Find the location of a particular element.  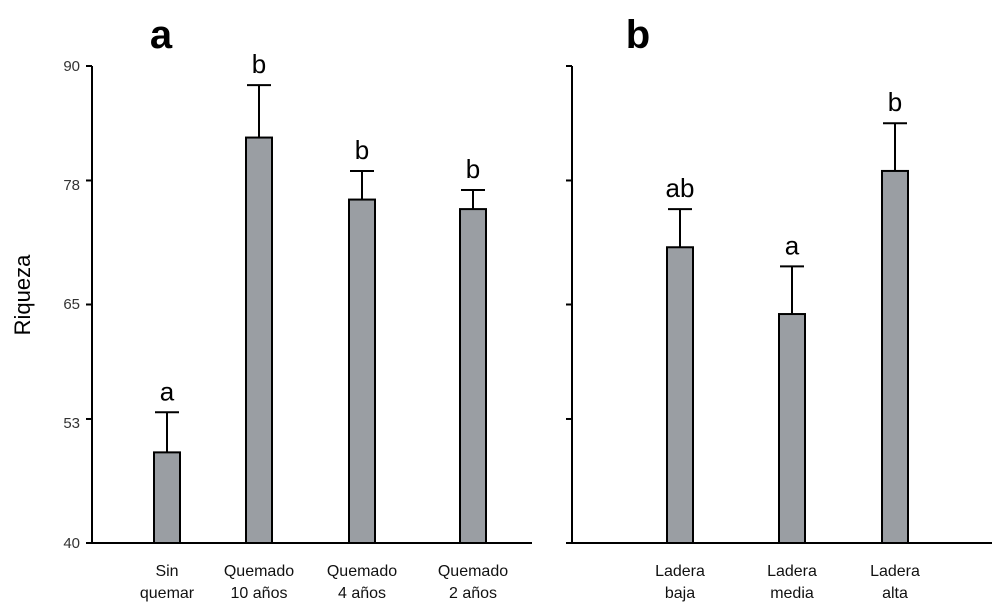

y-tick-label: 65 is located at coordinates (71, 304).